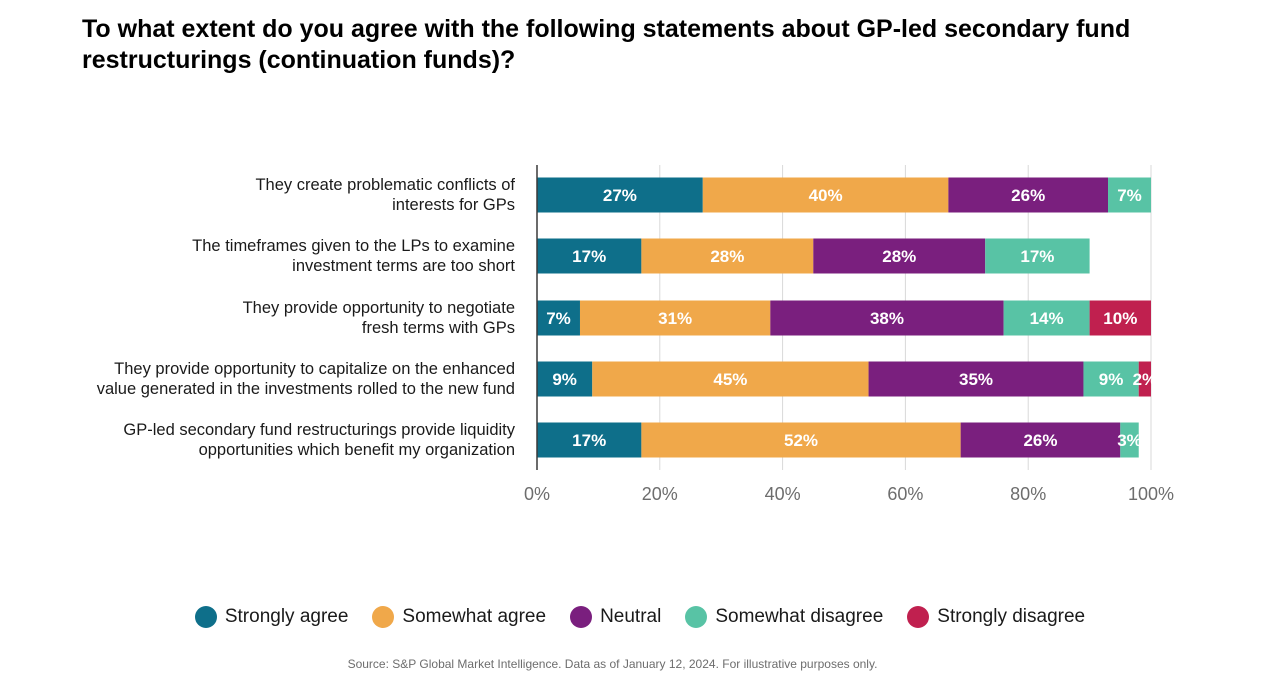 This screenshot has height=679, width=1280. I want to click on data-label: 3%, so click(1129, 440).